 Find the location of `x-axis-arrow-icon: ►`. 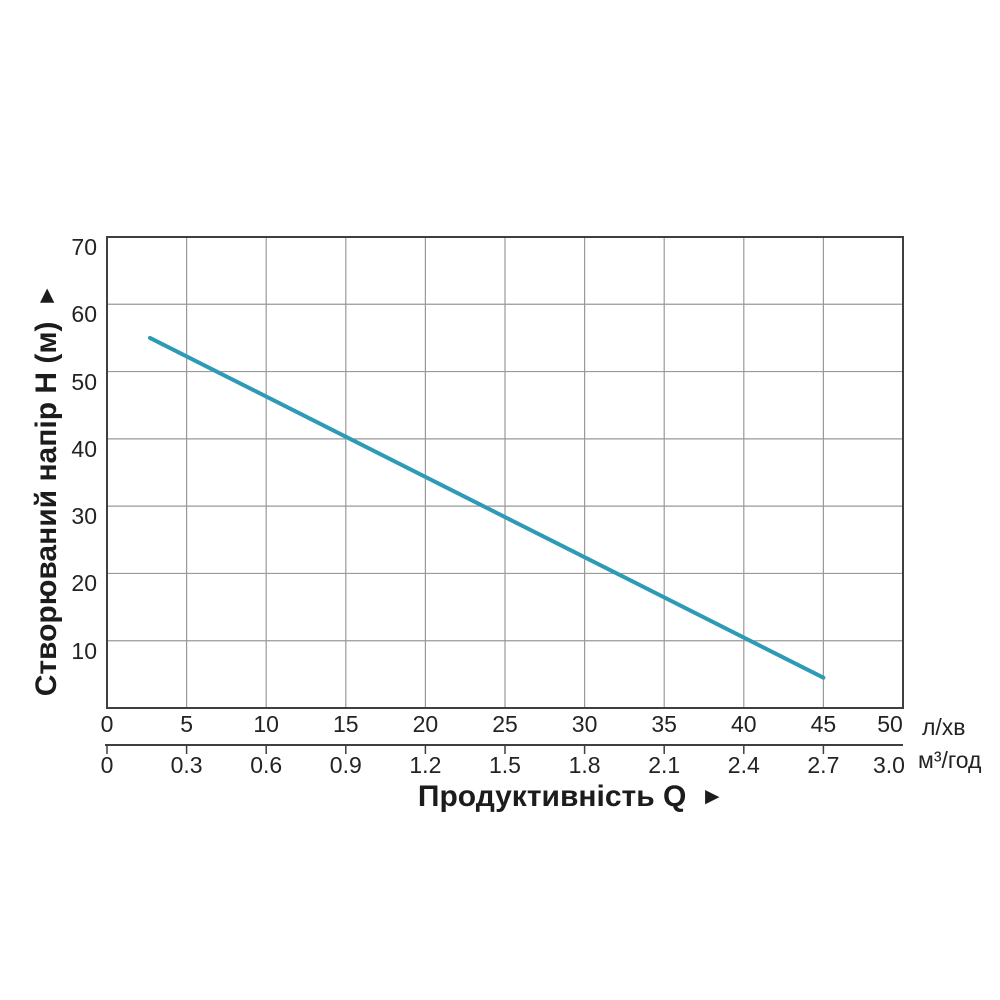

x-axis-arrow-icon: ► is located at coordinates (712, 796).